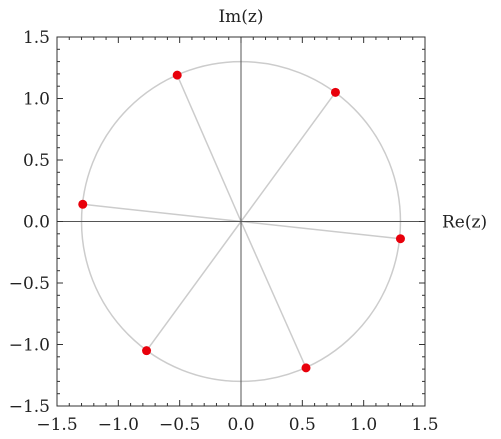  Describe the element at coordinates (464, 223) in the screenshot. I see `x-axis-label: Re(z)` at that location.